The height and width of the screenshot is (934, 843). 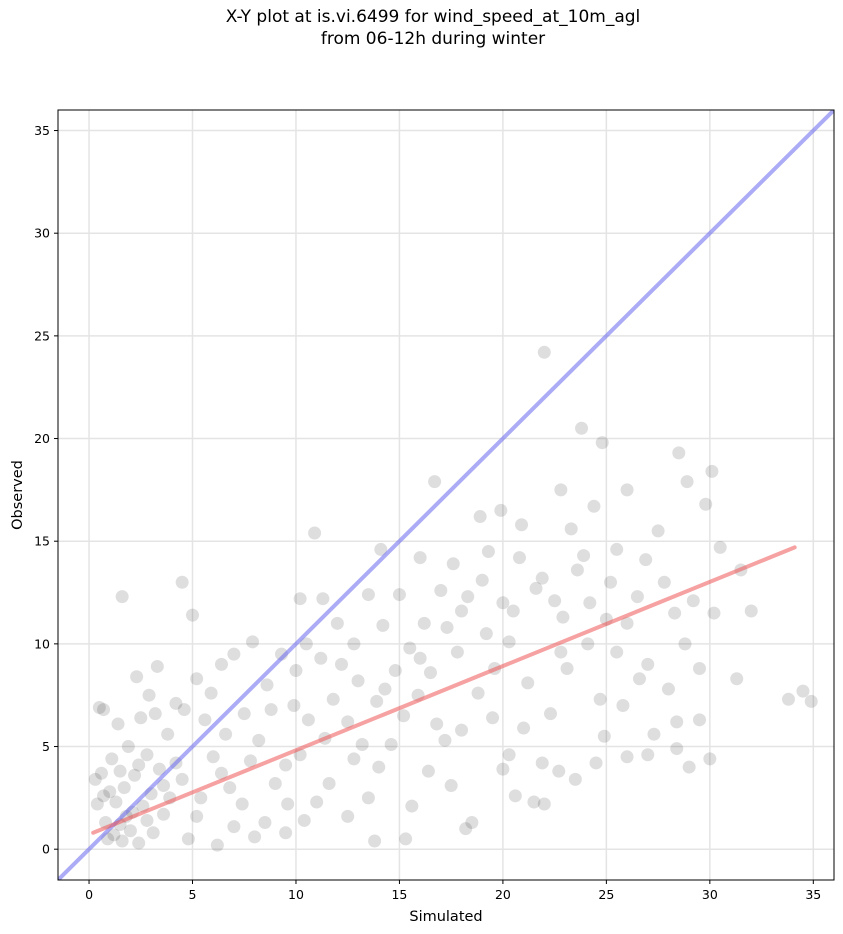 What do you see at coordinates (399, 894) in the screenshot?
I see `x-tick-label: 15` at bounding box center [399, 894].